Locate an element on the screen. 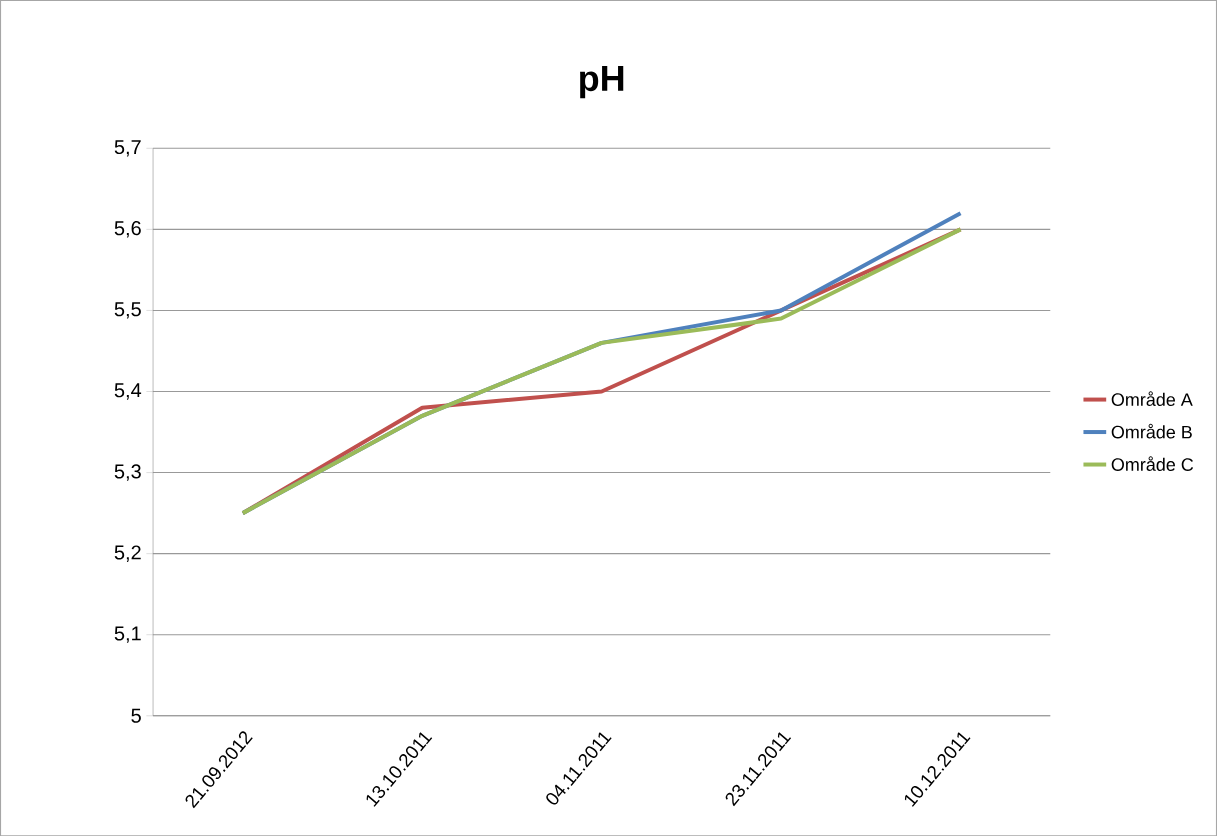 This screenshot has width=1217, height=836. y-tick-label: 5,3 is located at coordinates (127, 472).